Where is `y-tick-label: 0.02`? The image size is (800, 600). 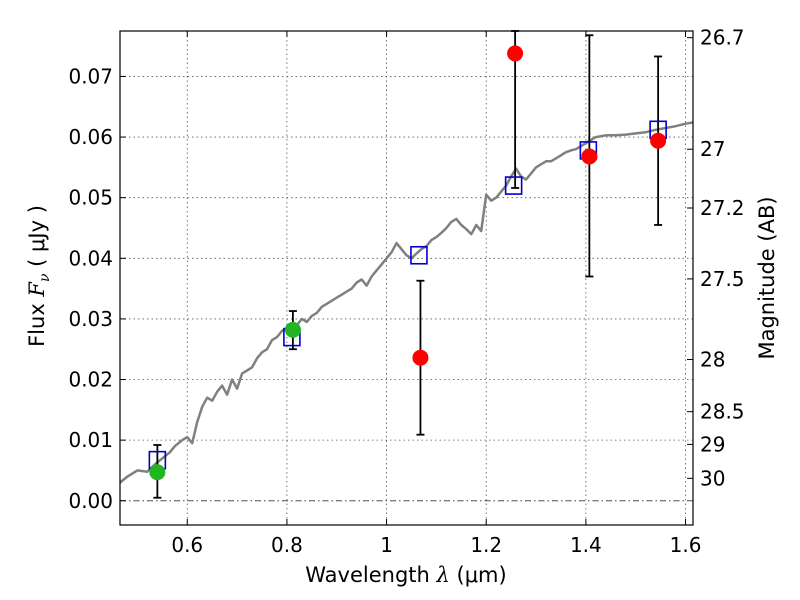 y-tick-label: 0.02 is located at coordinates (90, 380).